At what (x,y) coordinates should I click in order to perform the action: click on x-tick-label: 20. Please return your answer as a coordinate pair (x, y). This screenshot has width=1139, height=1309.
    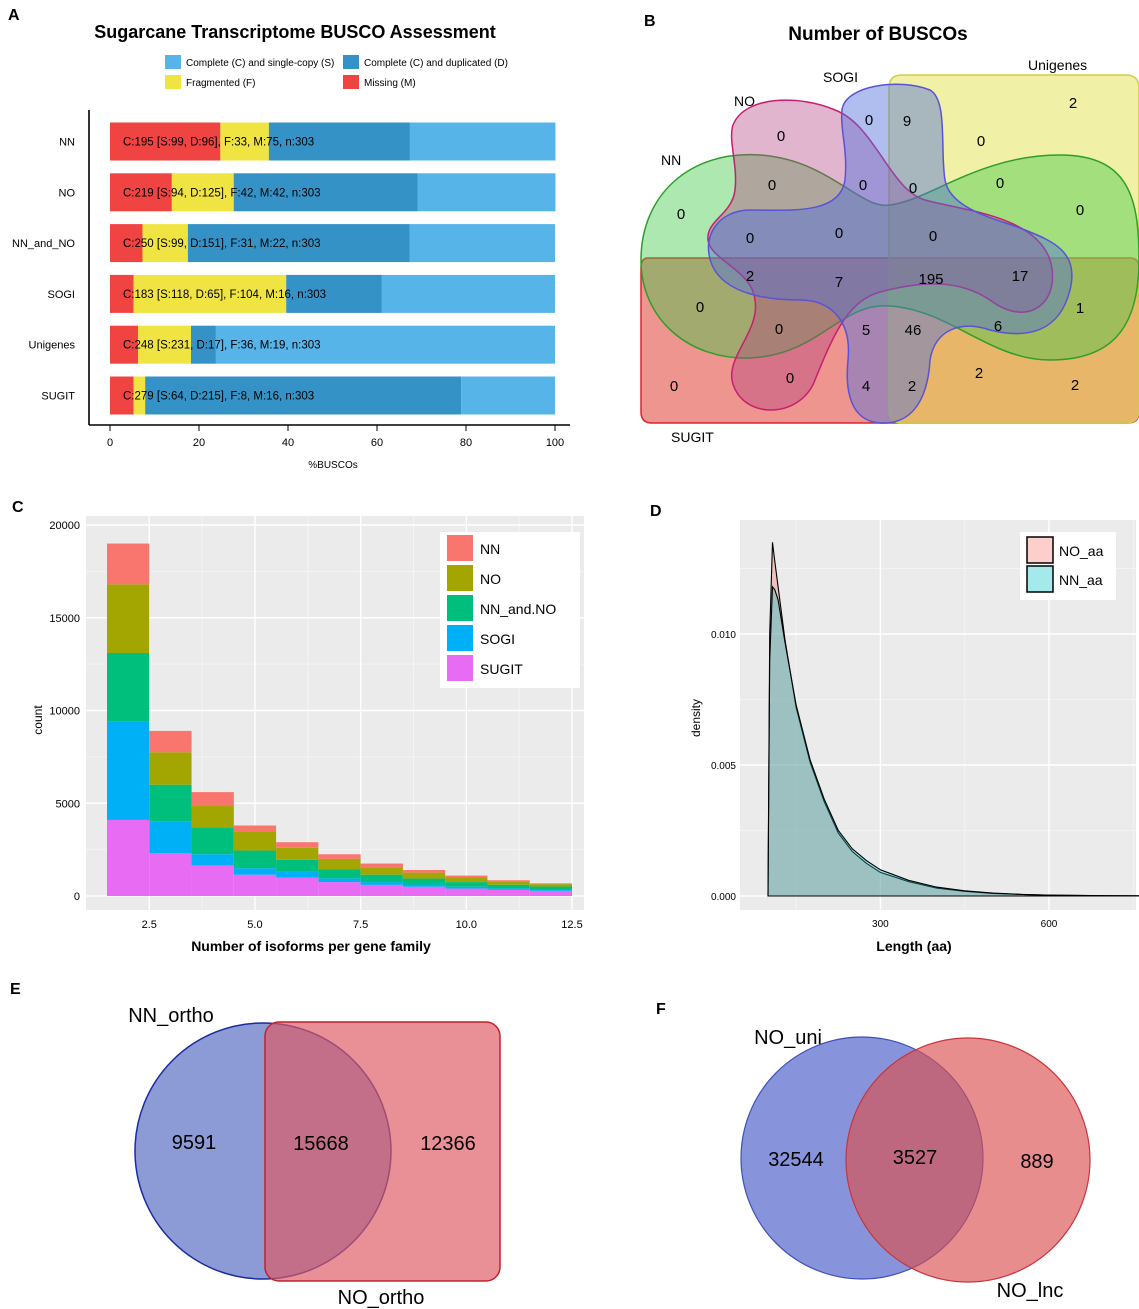
    Looking at the image, I should click on (199, 443).